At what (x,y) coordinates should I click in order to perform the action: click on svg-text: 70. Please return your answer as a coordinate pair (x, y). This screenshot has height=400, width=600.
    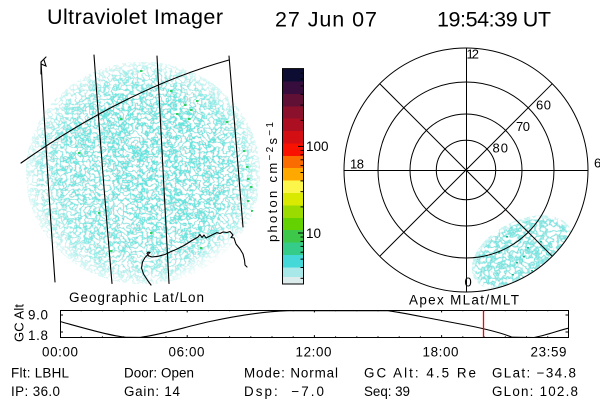
    Looking at the image, I should click on (523, 126).